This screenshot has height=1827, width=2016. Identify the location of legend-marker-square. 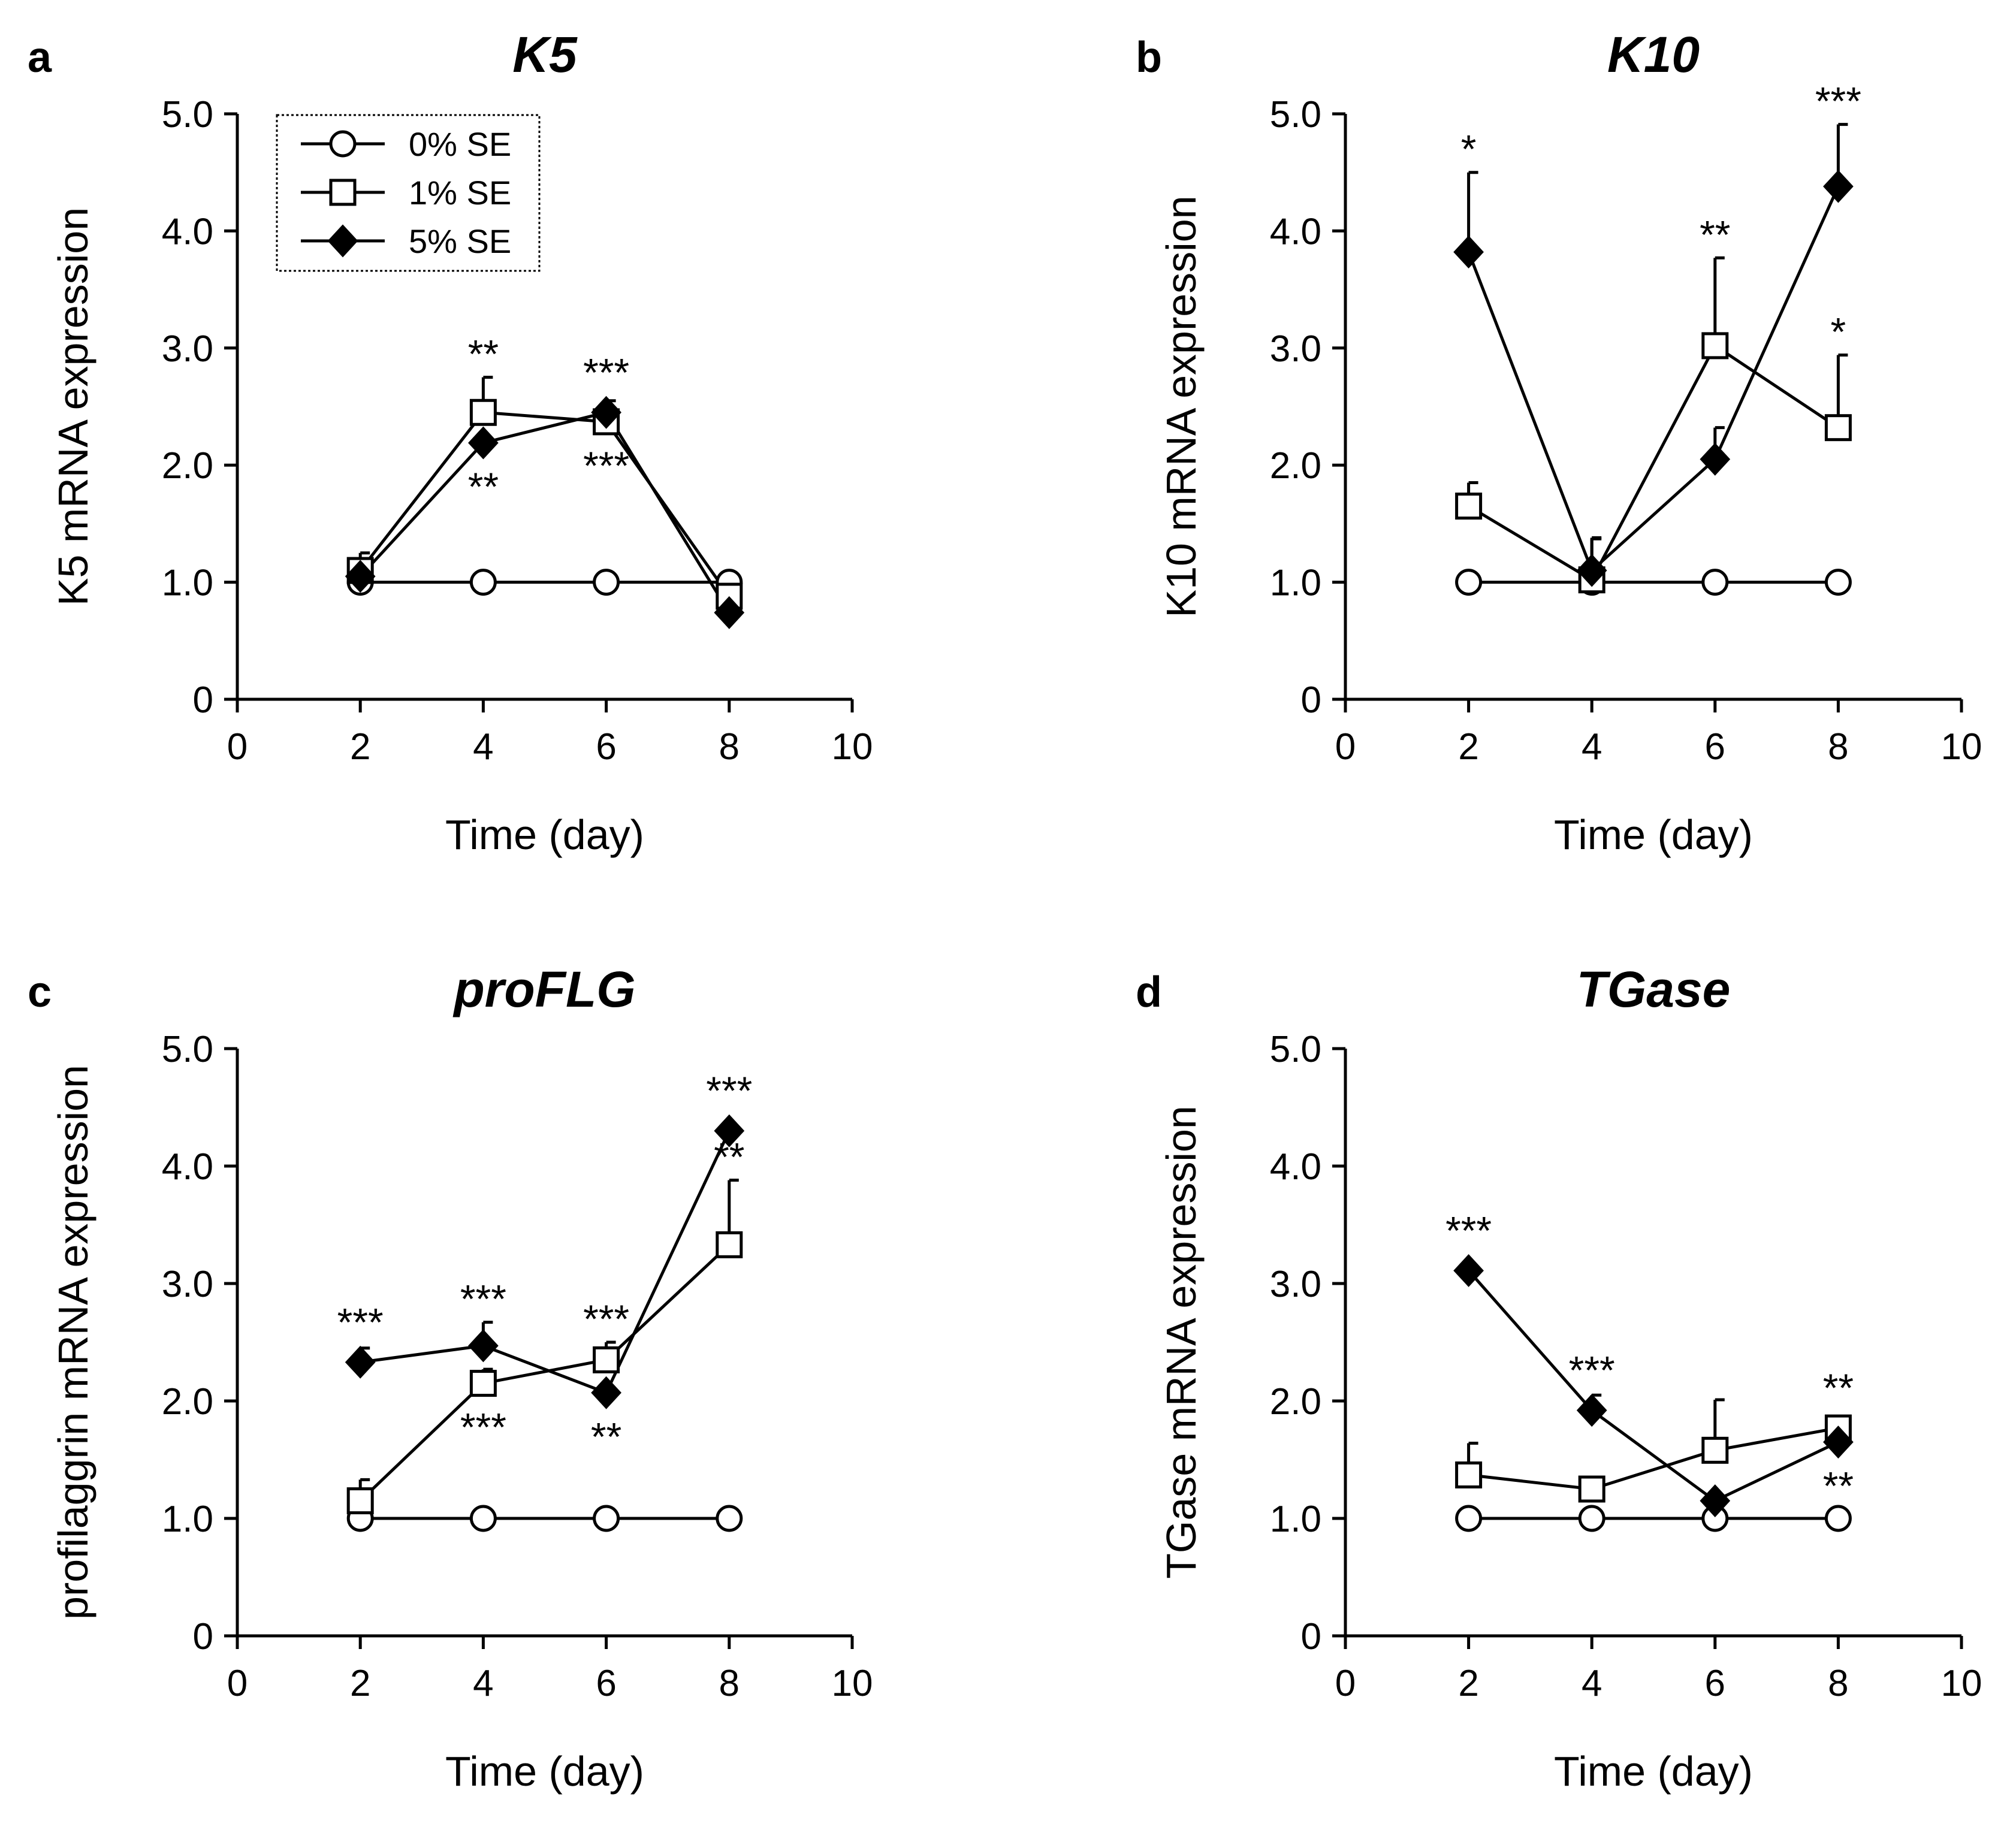
(343, 193).